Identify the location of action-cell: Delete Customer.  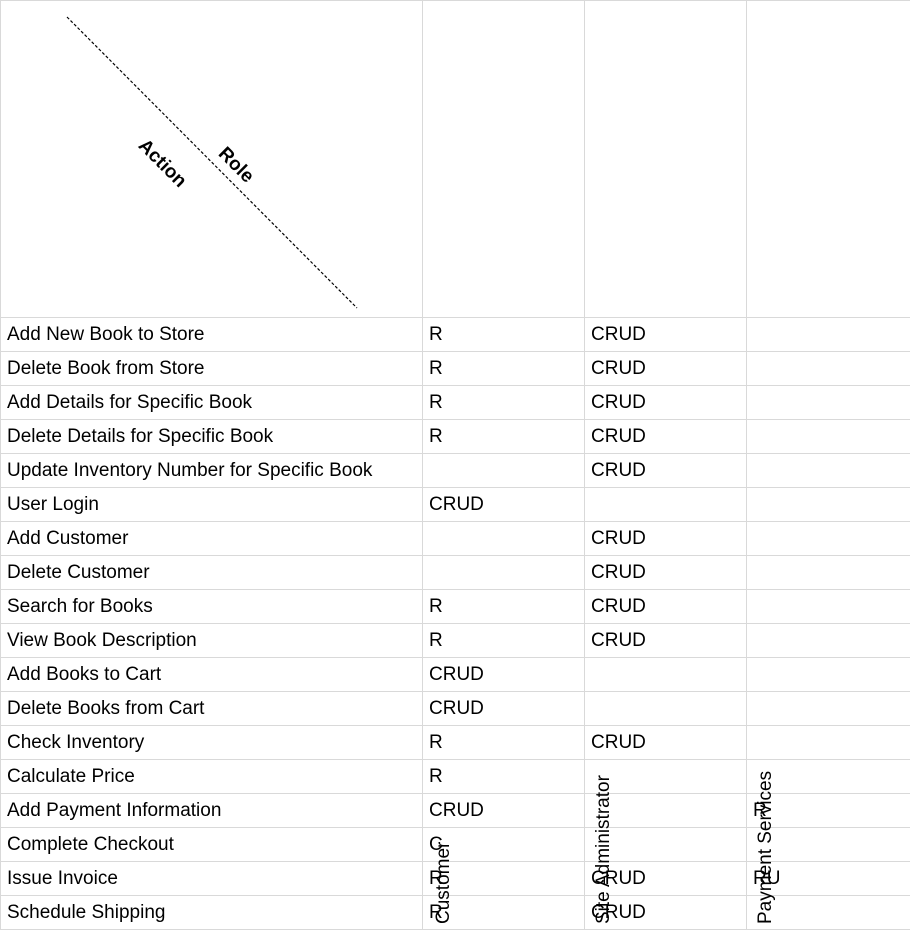
(211, 572).